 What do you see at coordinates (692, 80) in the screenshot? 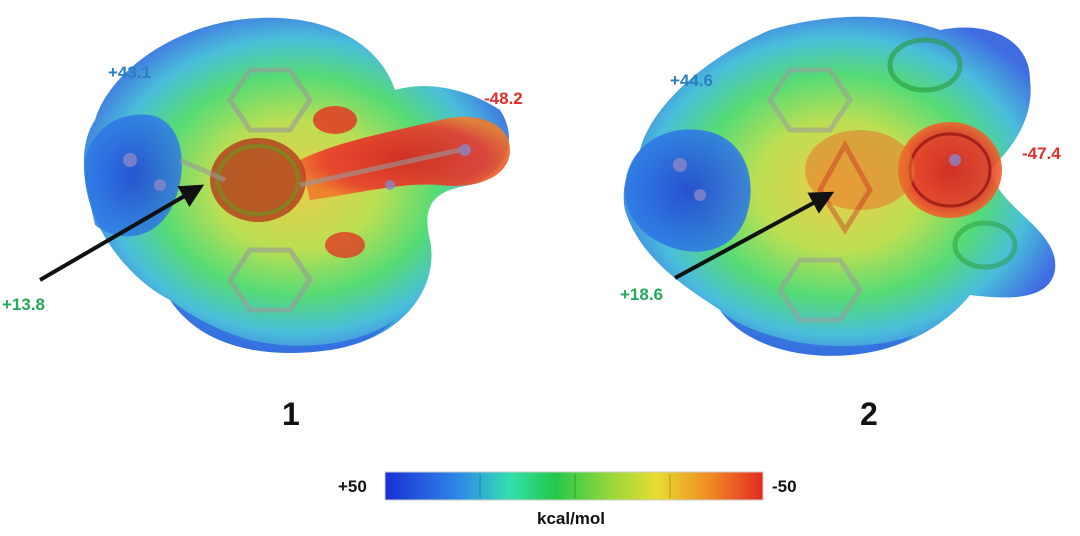
I see `panel-2-positive-max-label: +44.6` at bounding box center [692, 80].